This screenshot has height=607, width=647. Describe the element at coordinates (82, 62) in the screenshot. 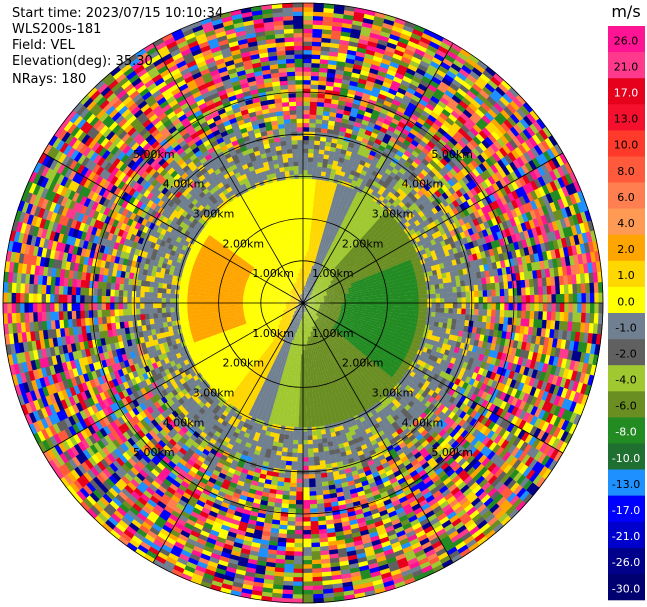

I see `elevation-text: Elevation(deg): 35.30` at that location.